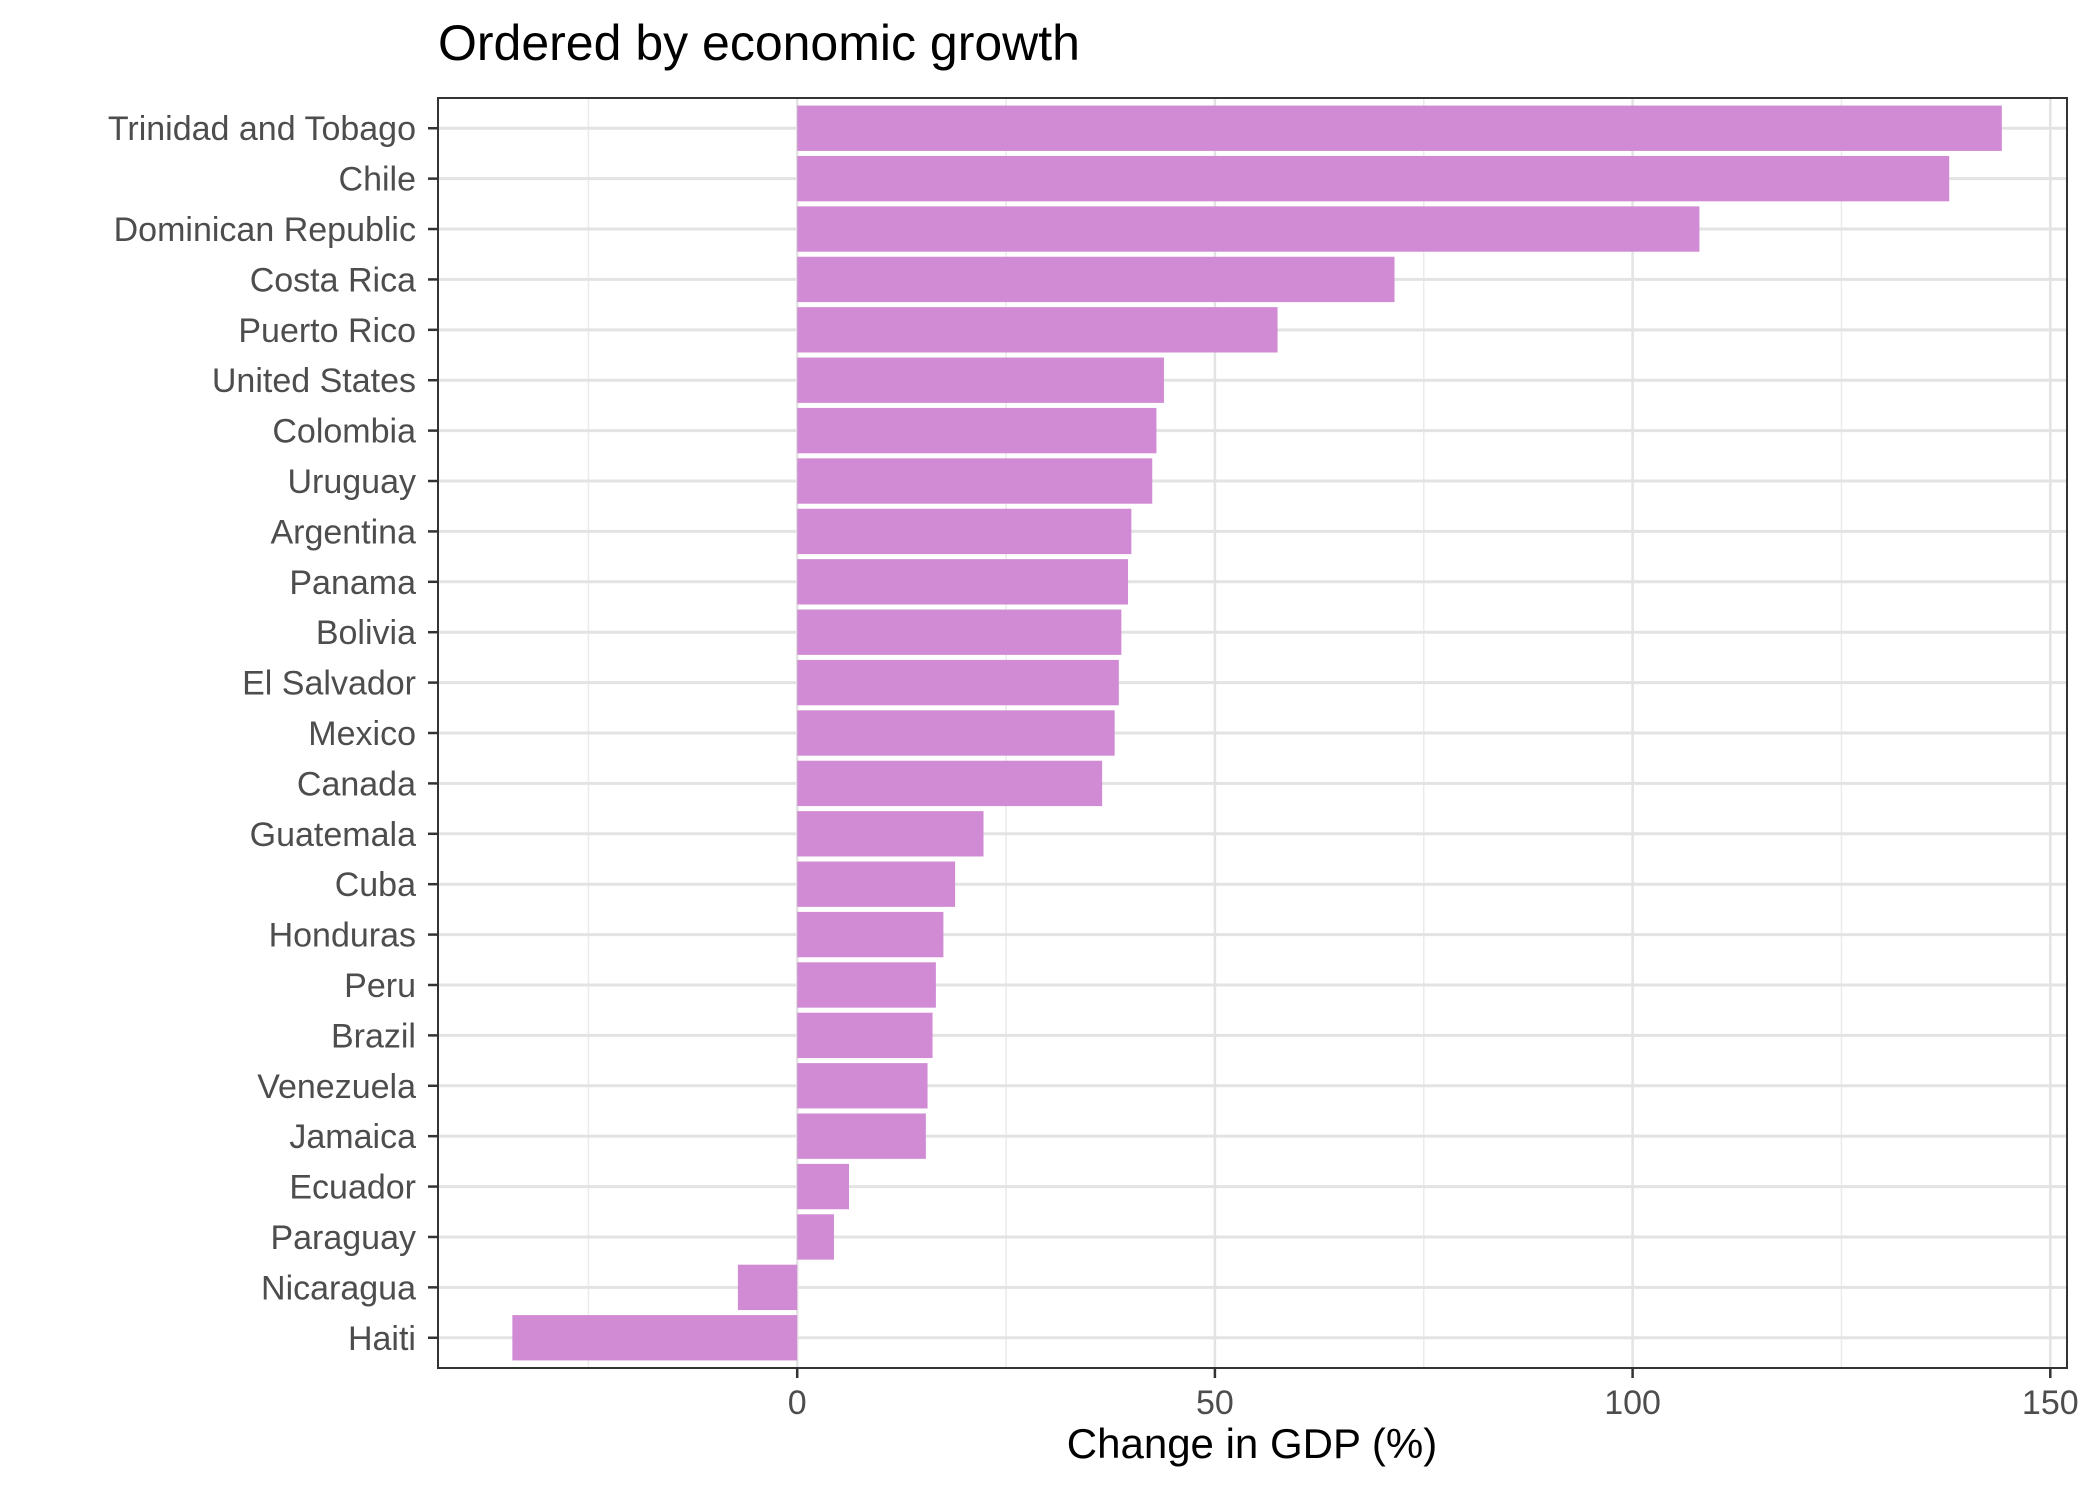 This screenshot has height=1499, width=2099. What do you see at coordinates (1096, 279) in the screenshot?
I see `bar-costa-rica` at bounding box center [1096, 279].